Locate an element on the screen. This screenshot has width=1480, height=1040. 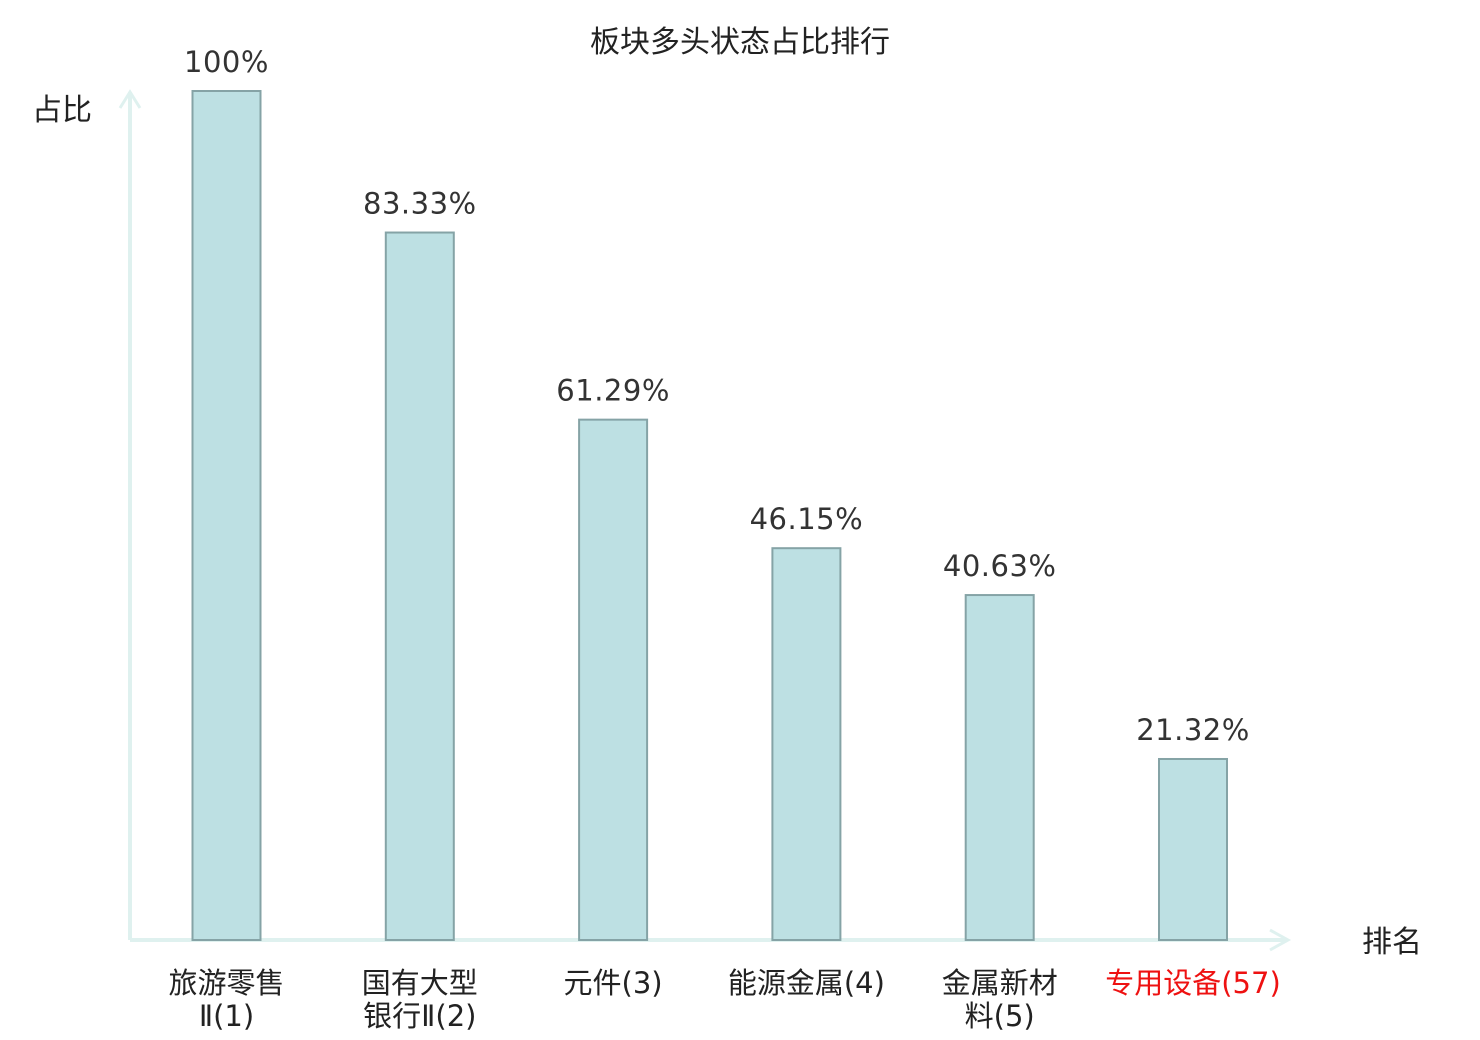
category-label-5: 金属新材料(5) is located at coordinates (1000, 999).